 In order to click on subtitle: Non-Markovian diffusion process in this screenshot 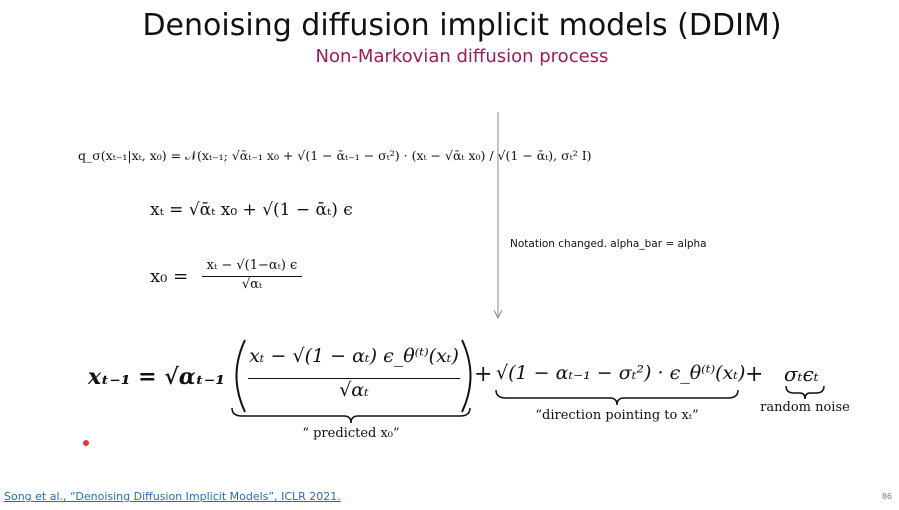, I will do `click(462, 56)`.